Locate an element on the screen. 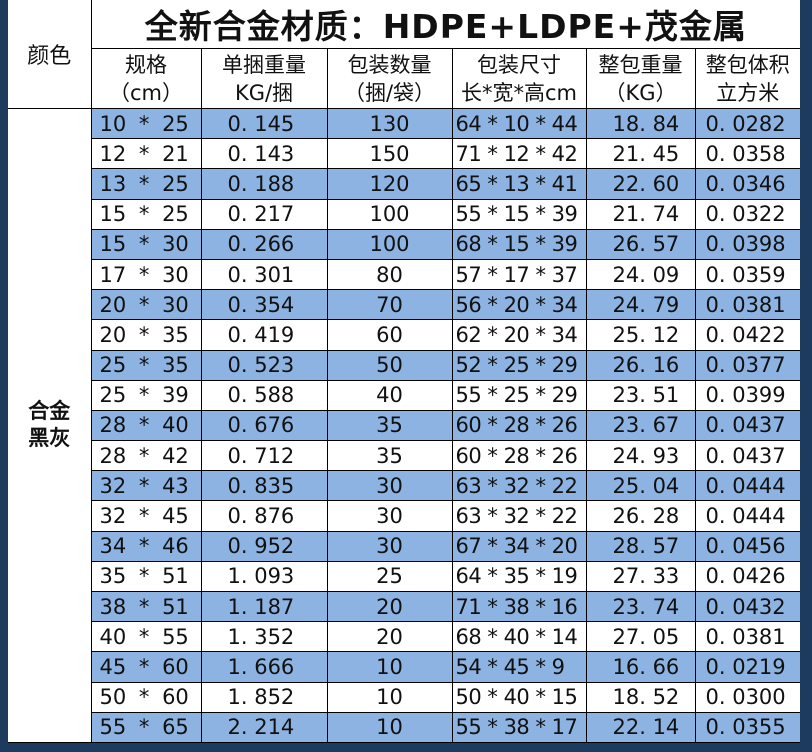 The width and height of the screenshot is (812, 752). table-row: 20 * 35 0. 419 60 62 * 20 * 34 25. 12 0. 0422 is located at coordinates (404, 335).